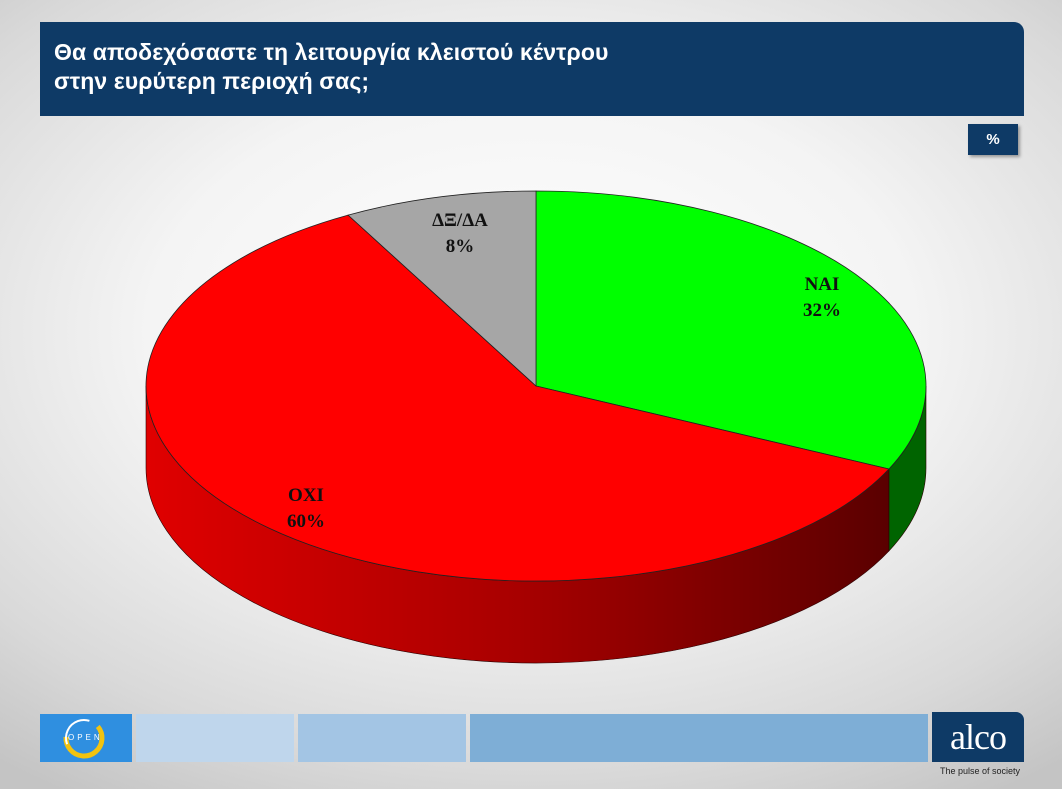  I want to click on alco-tagline: The pulse of society, so click(980, 771).